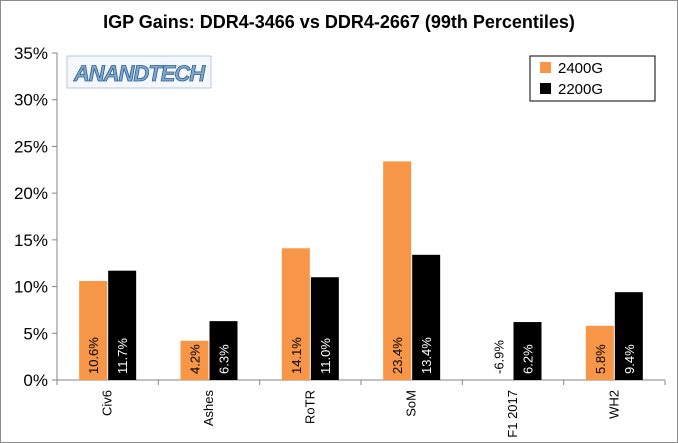 The width and height of the screenshot is (678, 443). Describe the element at coordinates (31, 53) in the screenshot. I see `y-tick-label: 35%` at that location.